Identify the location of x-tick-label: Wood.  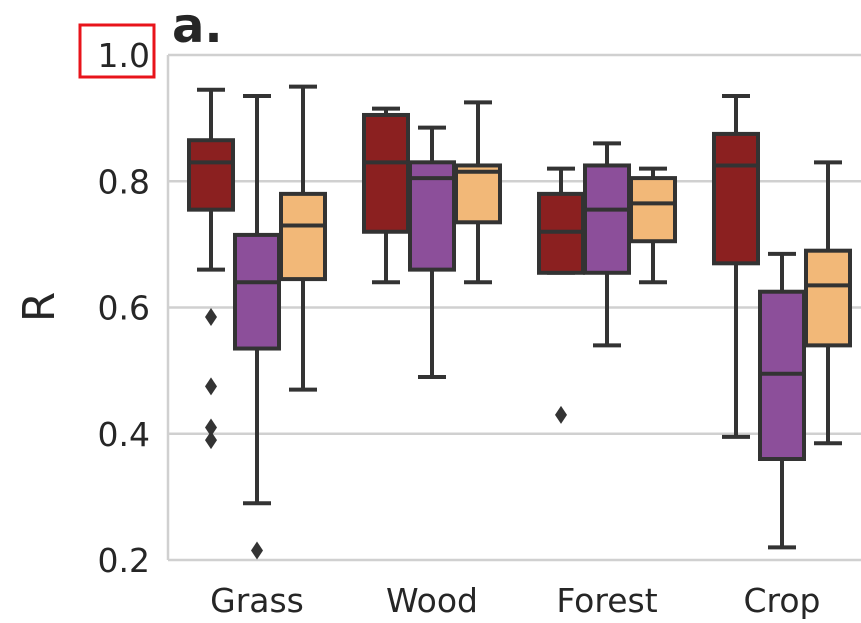
(432, 600).